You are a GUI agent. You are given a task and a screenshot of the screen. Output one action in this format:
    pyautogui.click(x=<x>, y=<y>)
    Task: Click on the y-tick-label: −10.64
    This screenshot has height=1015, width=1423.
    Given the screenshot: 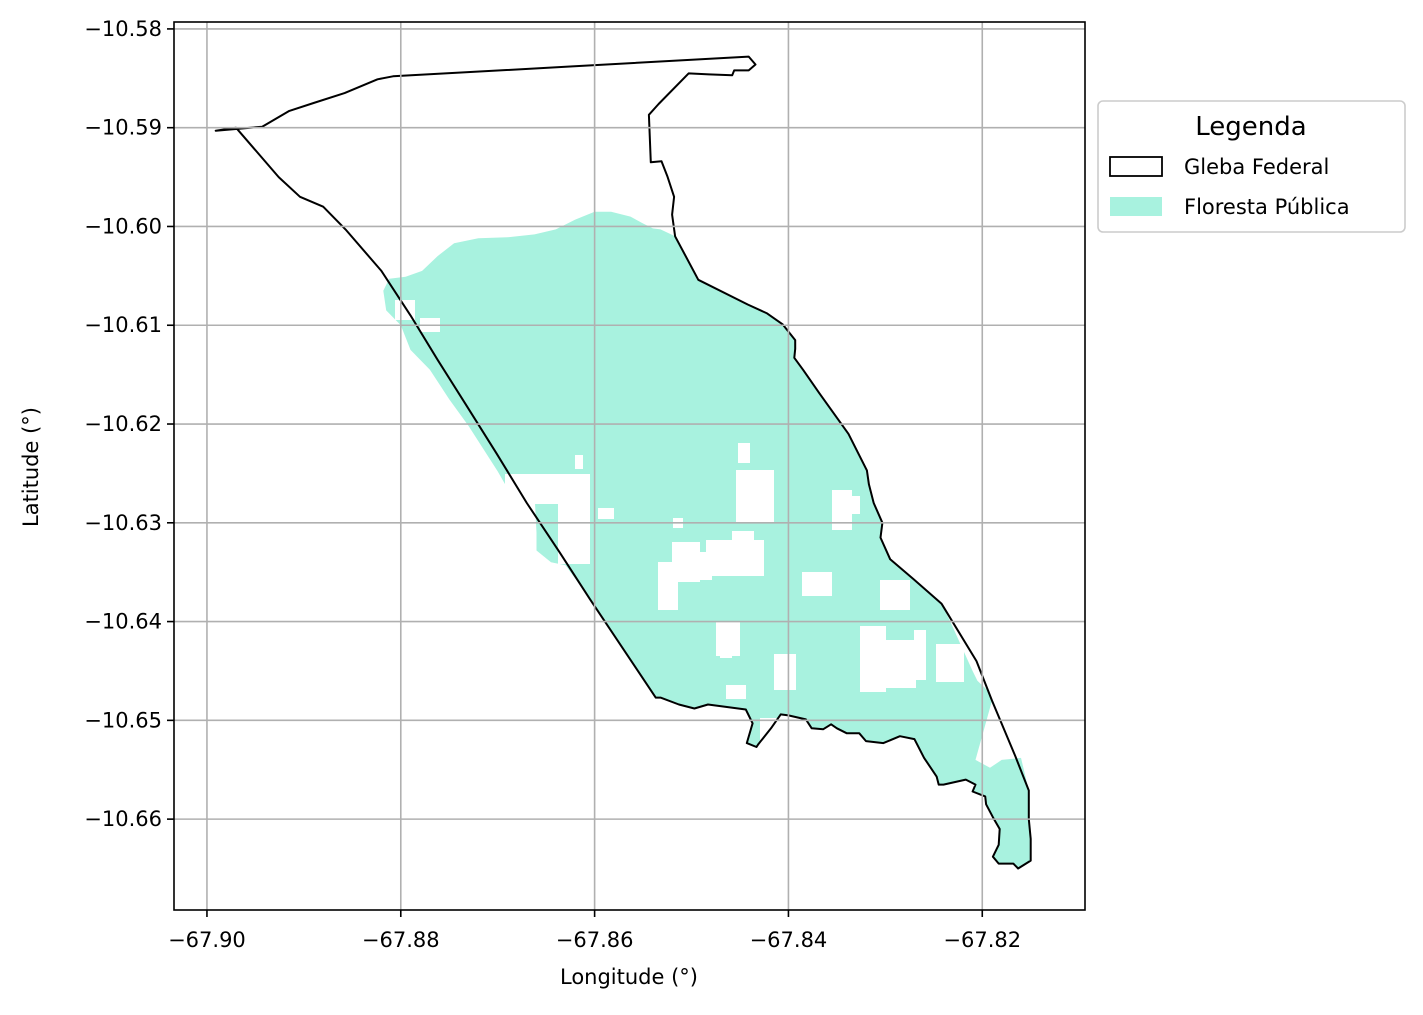 What is the action you would take?
    pyautogui.click(x=123, y=622)
    